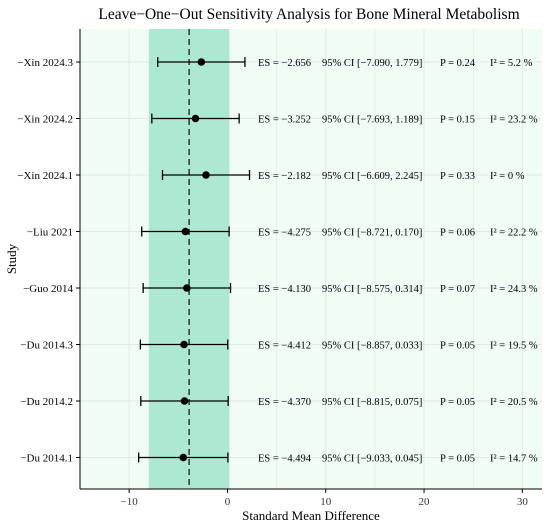 The image size is (550, 527). What do you see at coordinates (372, 233) in the screenshot?
I see `ci-label: 95% CI [−8.721, 0.170]` at bounding box center [372, 233].